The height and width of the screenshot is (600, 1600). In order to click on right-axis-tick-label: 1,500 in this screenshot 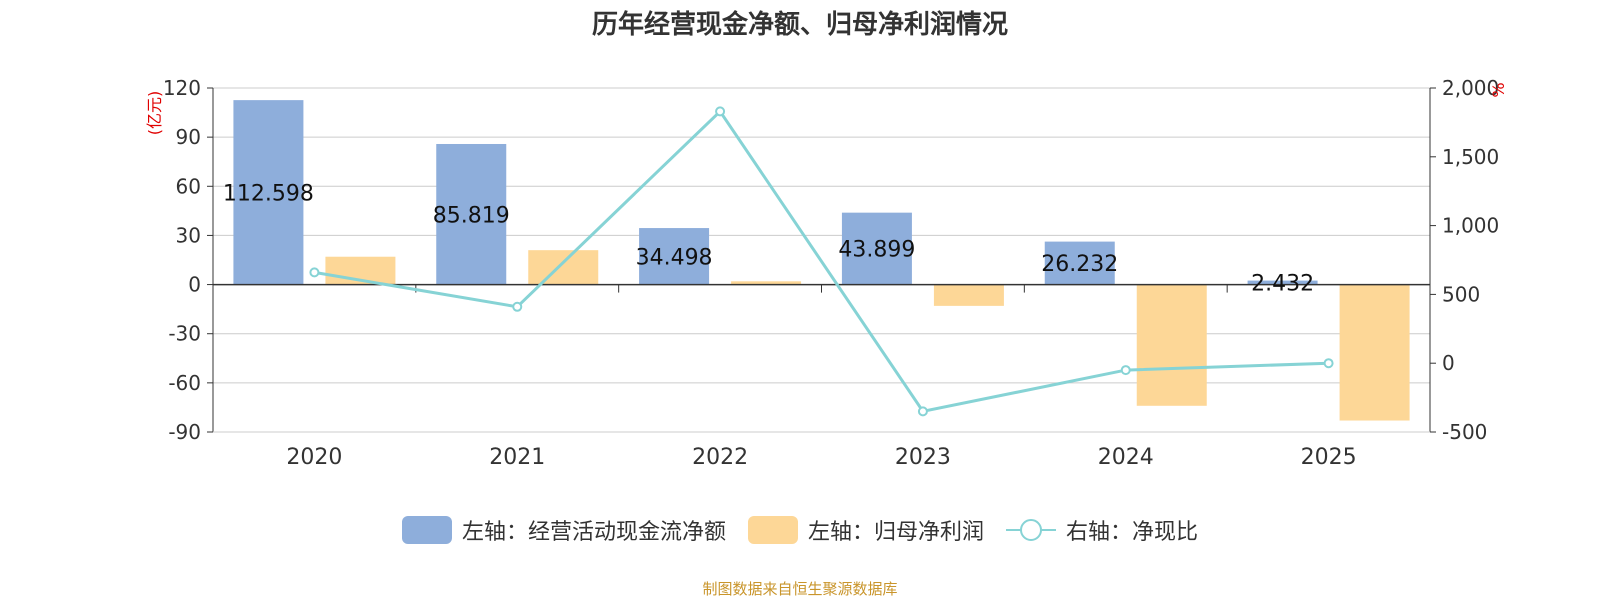, I will do `click(1470, 157)`.